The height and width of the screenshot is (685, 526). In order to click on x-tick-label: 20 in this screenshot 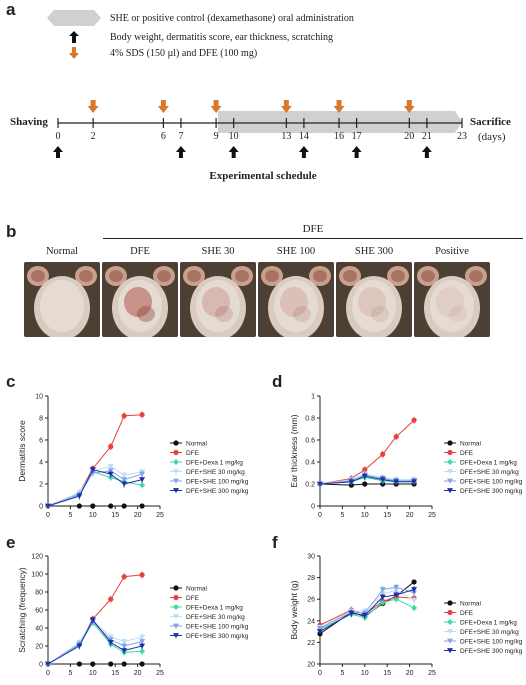, I will do `click(138, 515)`.